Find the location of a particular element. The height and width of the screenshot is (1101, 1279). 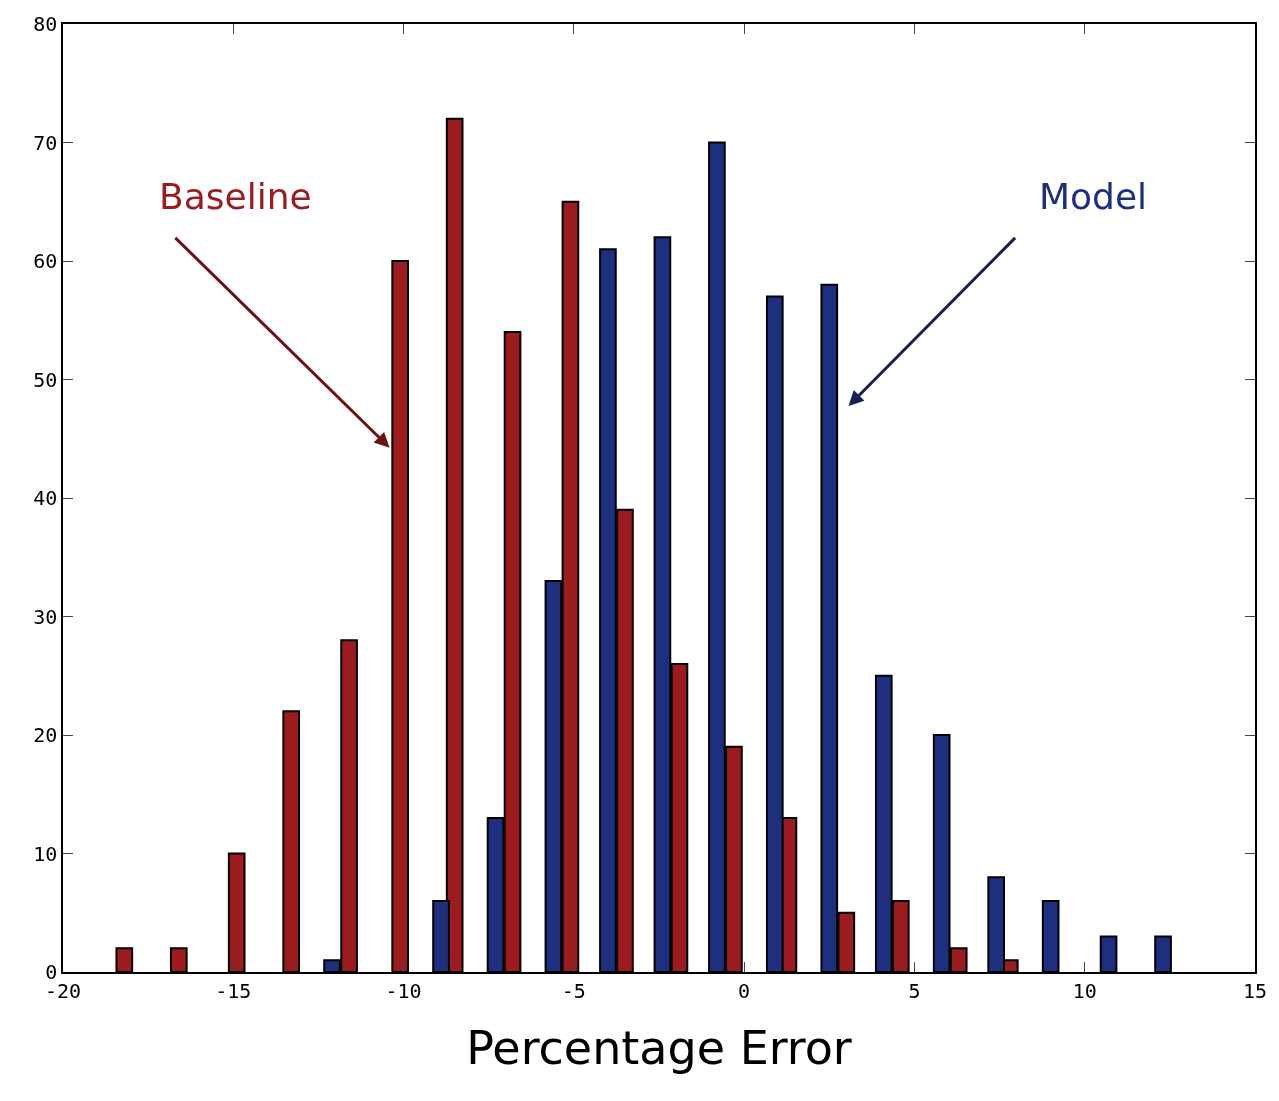

y-tick-label: 20 is located at coordinates (45, 735).